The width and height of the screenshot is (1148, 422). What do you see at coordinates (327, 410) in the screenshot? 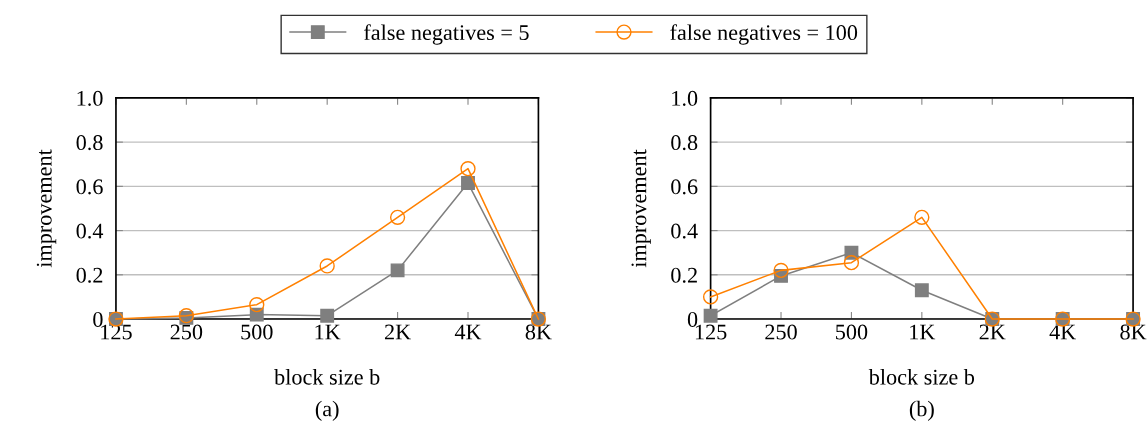
I see `text: (a)` at bounding box center [327, 410].